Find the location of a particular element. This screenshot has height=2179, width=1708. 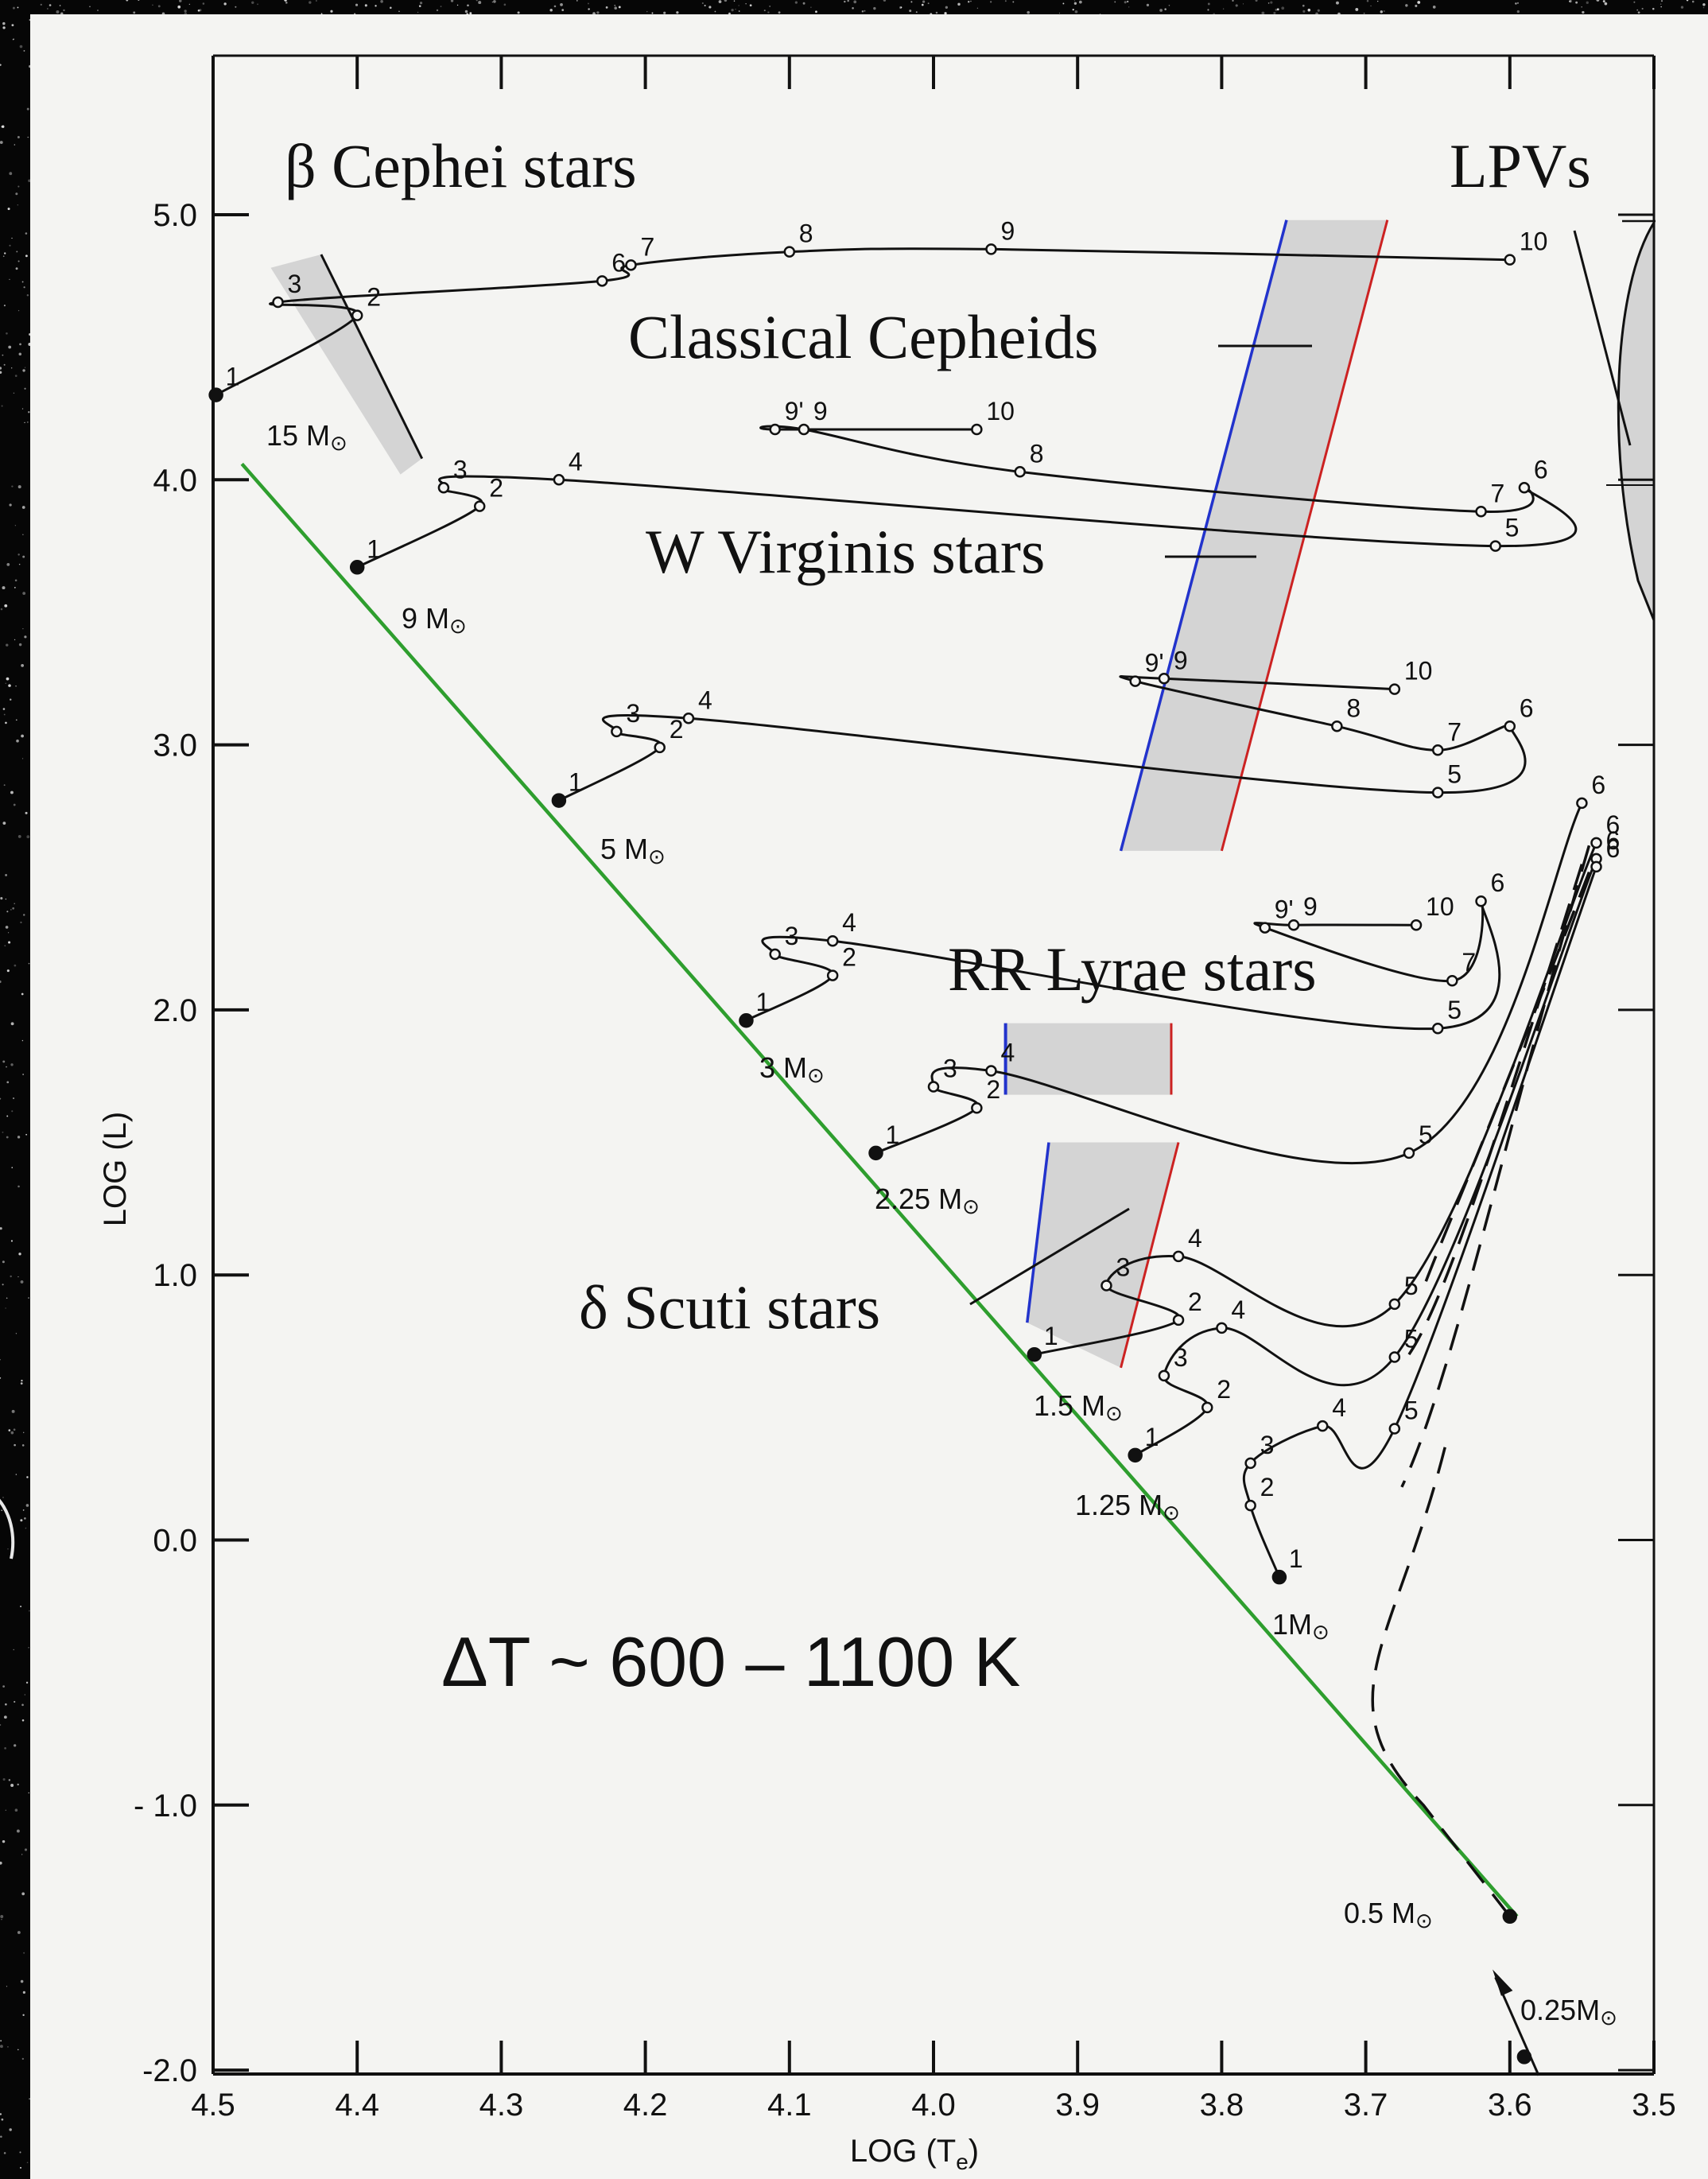

mass-label: 1.25 M⊙ is located at coordinates (1127, 1507).